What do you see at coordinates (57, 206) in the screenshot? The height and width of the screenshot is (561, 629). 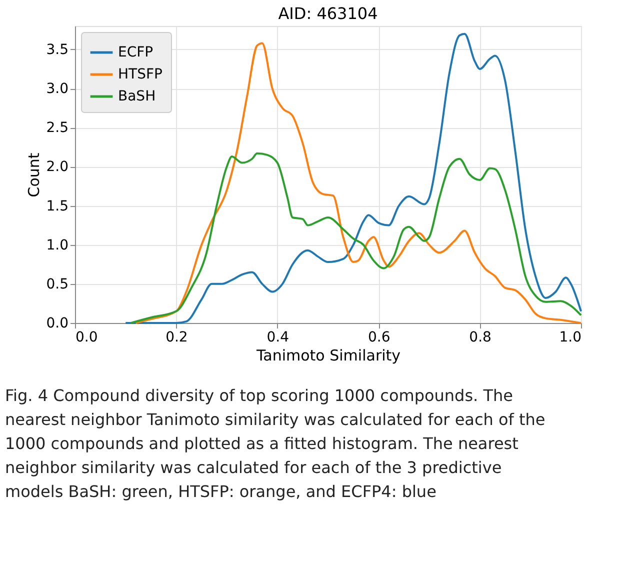 I see `y-tick-label: 1.5` at bounding box center [57, 206].